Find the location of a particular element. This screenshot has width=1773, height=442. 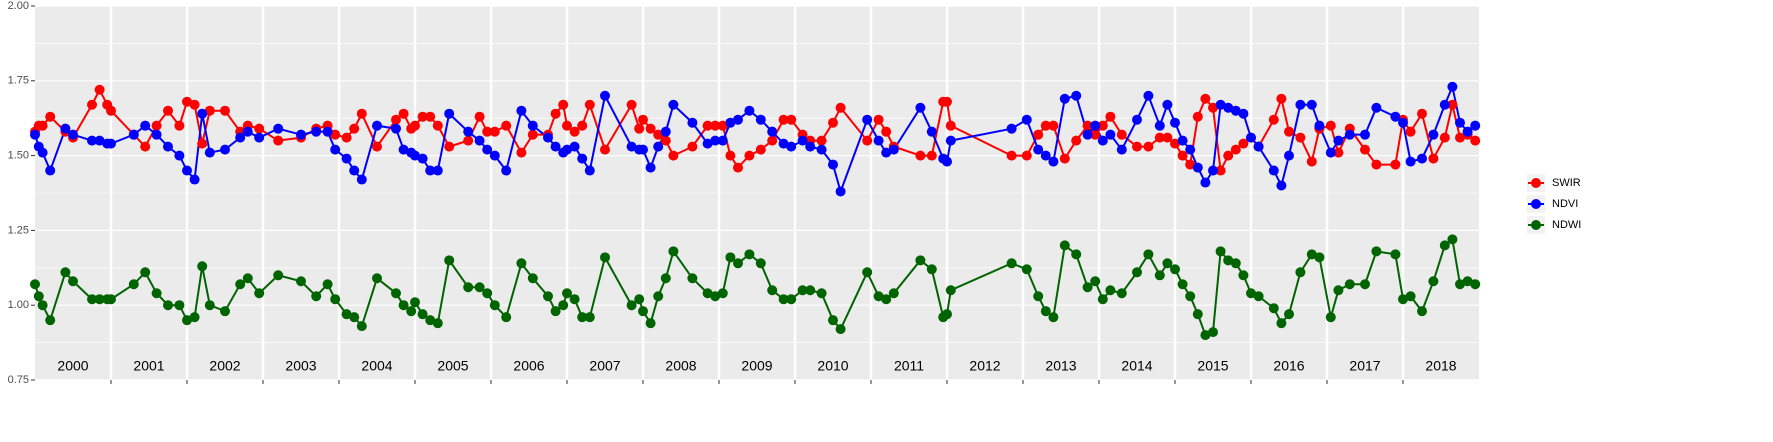

y-tick-label: 1.25 is located at coordinates (18, 230).